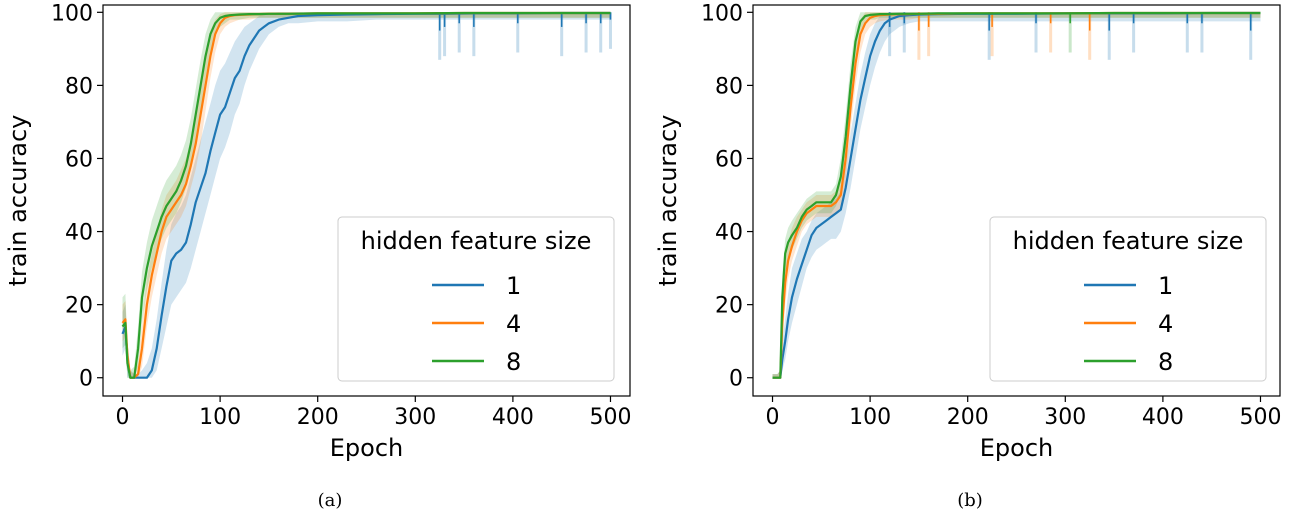 This screenshot has height=524, width=1306. I want to click on panel-caption: (a), so click(330, 500).